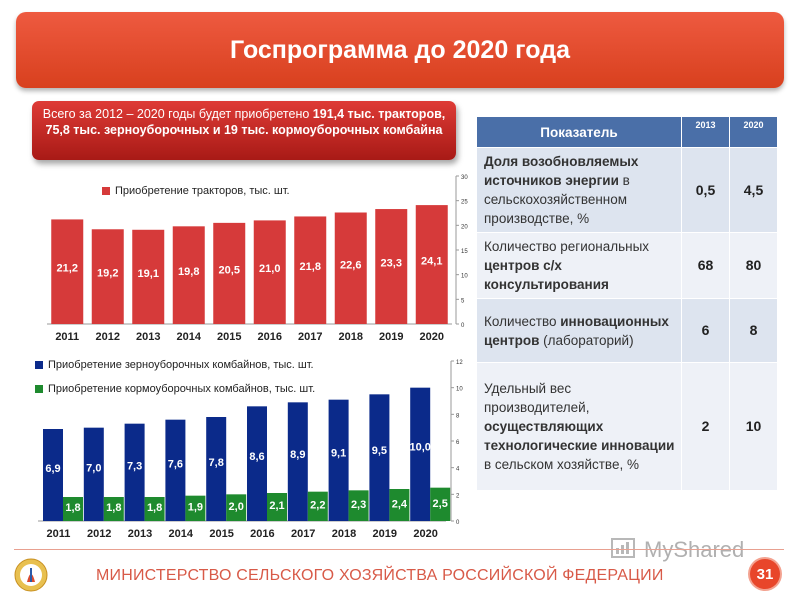  I want to click on data-label: 22,6, so click(350, 265).